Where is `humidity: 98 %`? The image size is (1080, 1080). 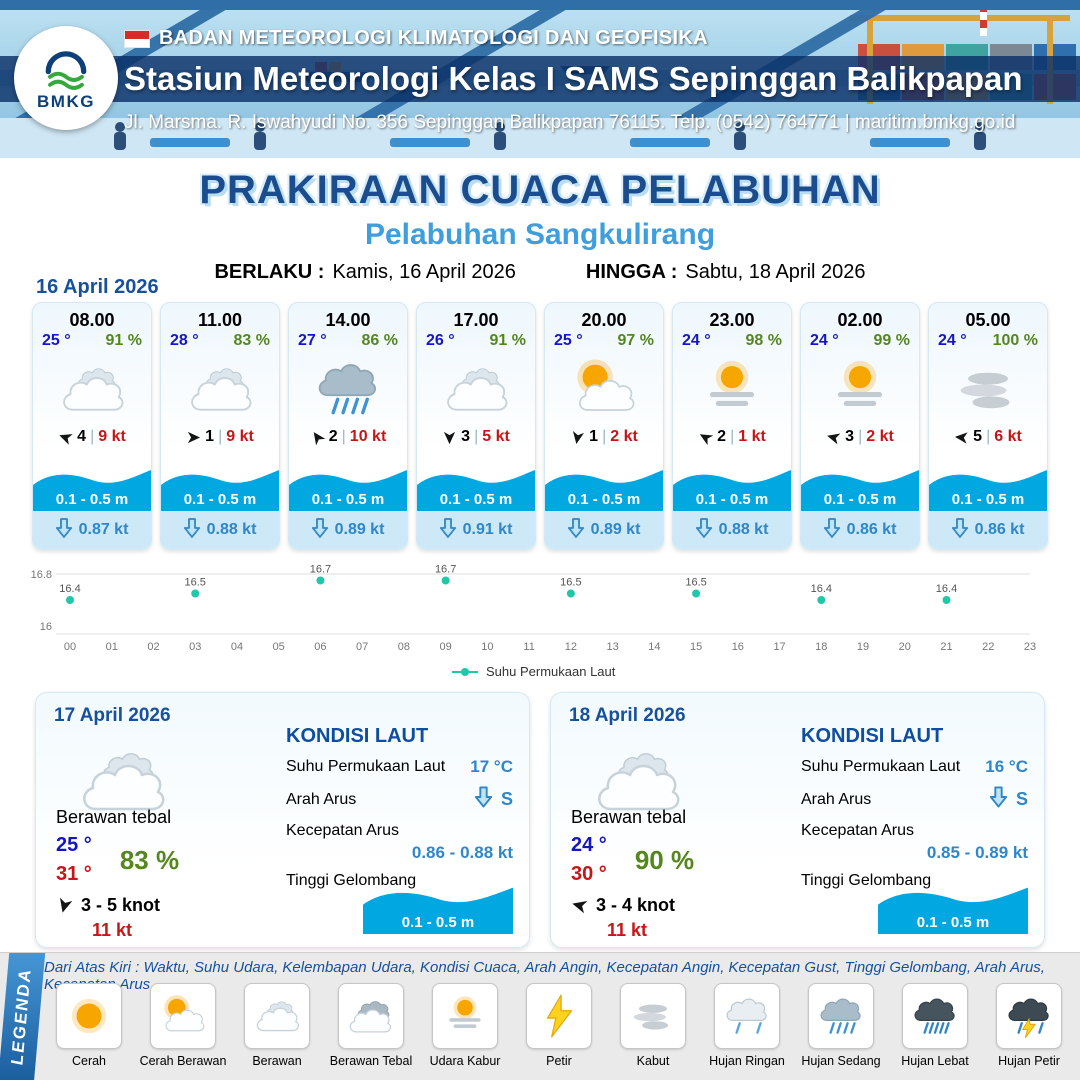 humidity: 98 % is located at coordinates (763, 340).